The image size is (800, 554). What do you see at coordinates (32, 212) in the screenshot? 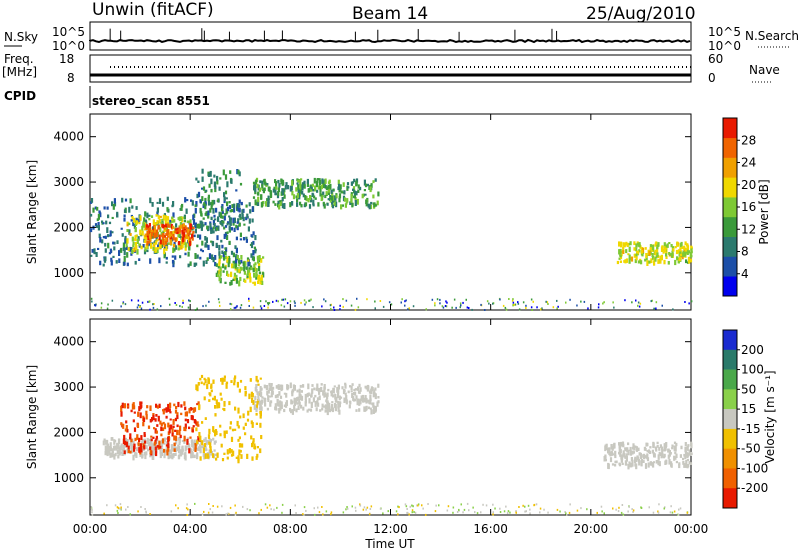
I see `power-ylabel: Slant Range [km]` at bounding box center [32, 212].